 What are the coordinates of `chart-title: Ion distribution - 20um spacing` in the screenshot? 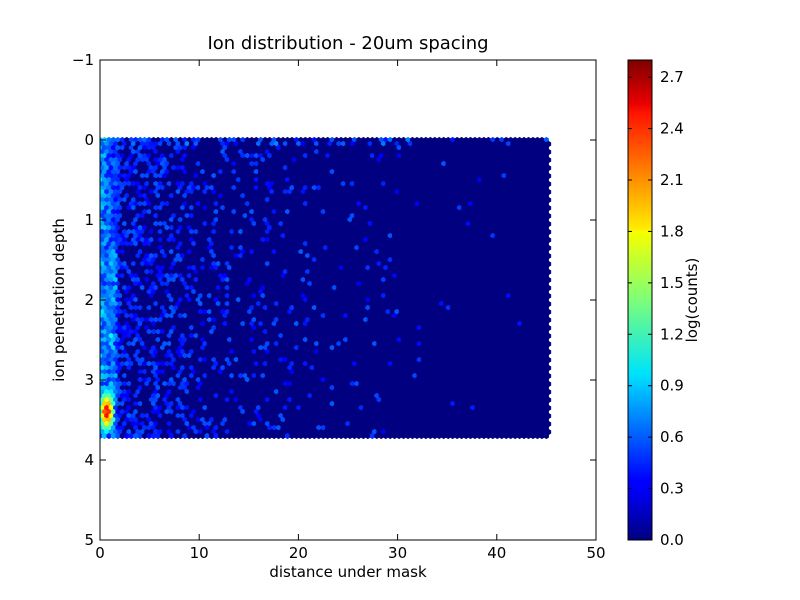 It's located at (347, 43).